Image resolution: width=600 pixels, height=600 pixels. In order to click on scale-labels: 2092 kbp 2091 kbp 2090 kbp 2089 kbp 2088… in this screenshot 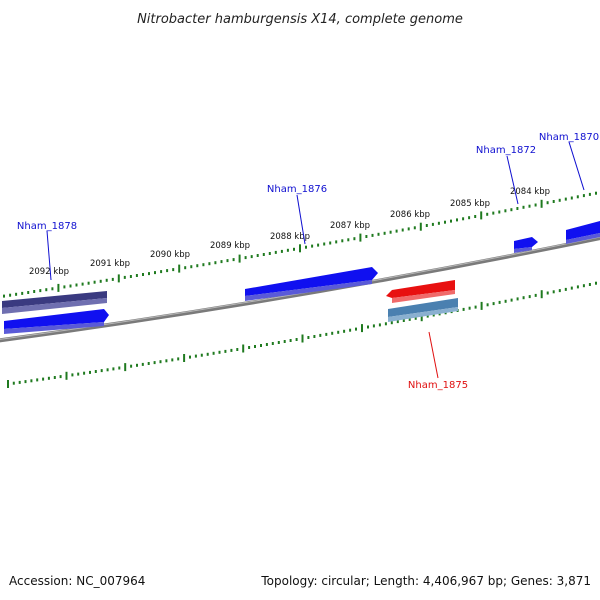, I will do `click(289, 232)`.